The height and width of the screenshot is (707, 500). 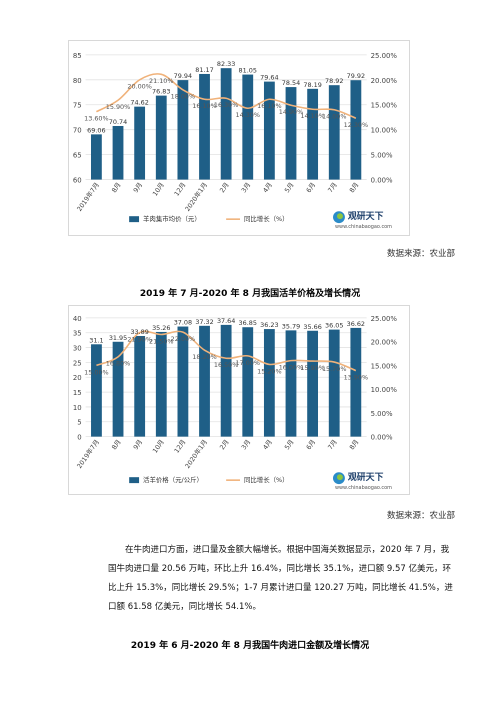 I want to click on y-left-tick-label: 30, so click(x=77, y=349).